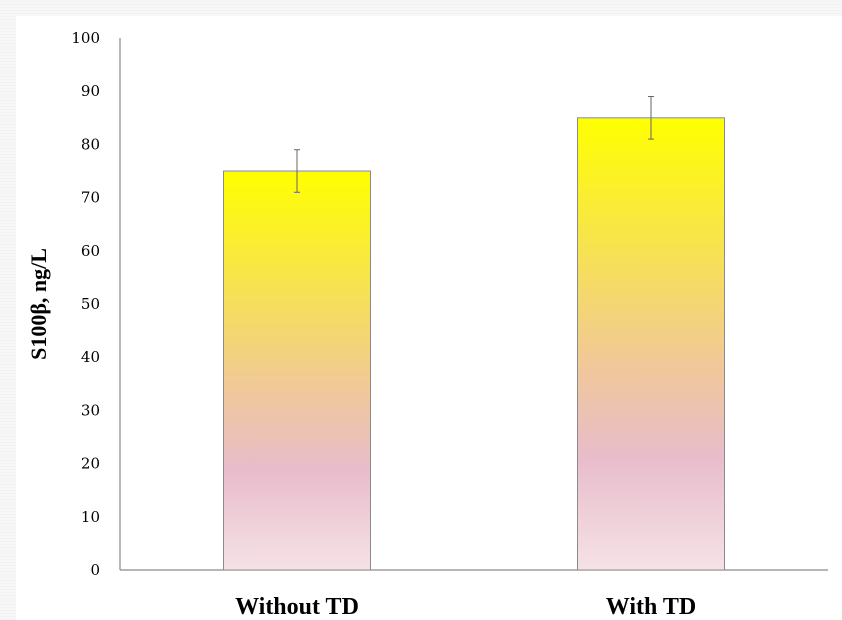 The height and width of the screenshot is (620, 842). I want to click on y-tick-label: 0, so click(95, 570).